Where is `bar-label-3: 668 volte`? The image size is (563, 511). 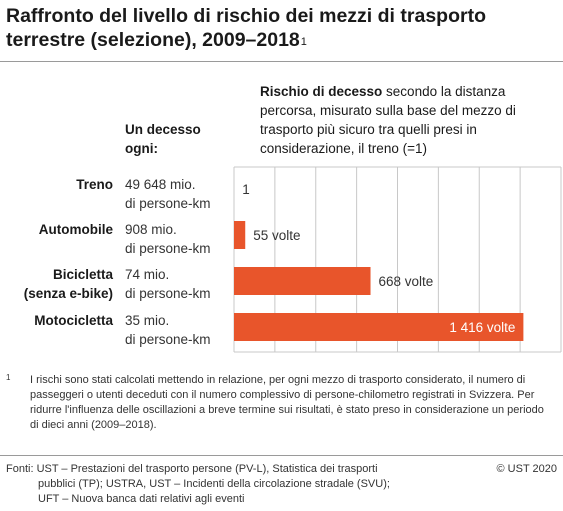
bar-label-3: 668 volte is located at coordinates (406, 281).